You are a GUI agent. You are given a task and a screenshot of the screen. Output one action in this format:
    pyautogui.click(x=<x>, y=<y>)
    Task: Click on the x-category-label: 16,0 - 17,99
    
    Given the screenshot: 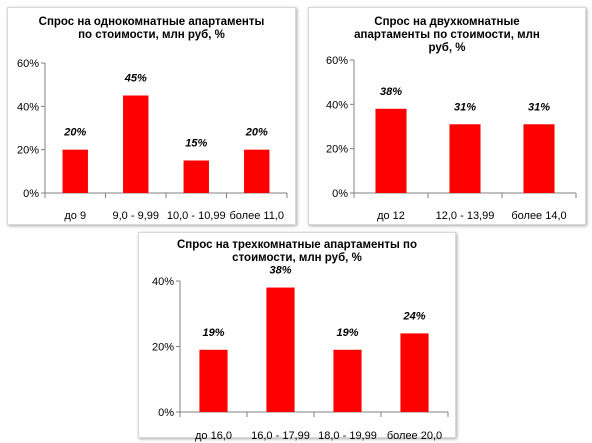 What is the action you would take?
    pyautogui.click(x=280, y=436)
    